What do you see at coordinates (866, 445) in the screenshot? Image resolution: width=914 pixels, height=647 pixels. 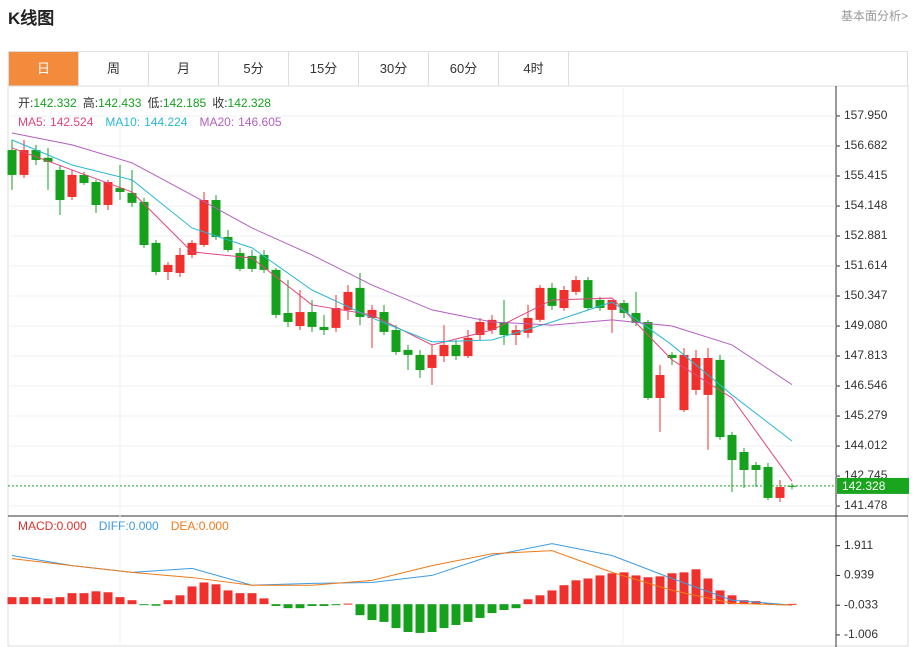 I see `y-tick-label: 144.012` at bounding box center [866, 445].